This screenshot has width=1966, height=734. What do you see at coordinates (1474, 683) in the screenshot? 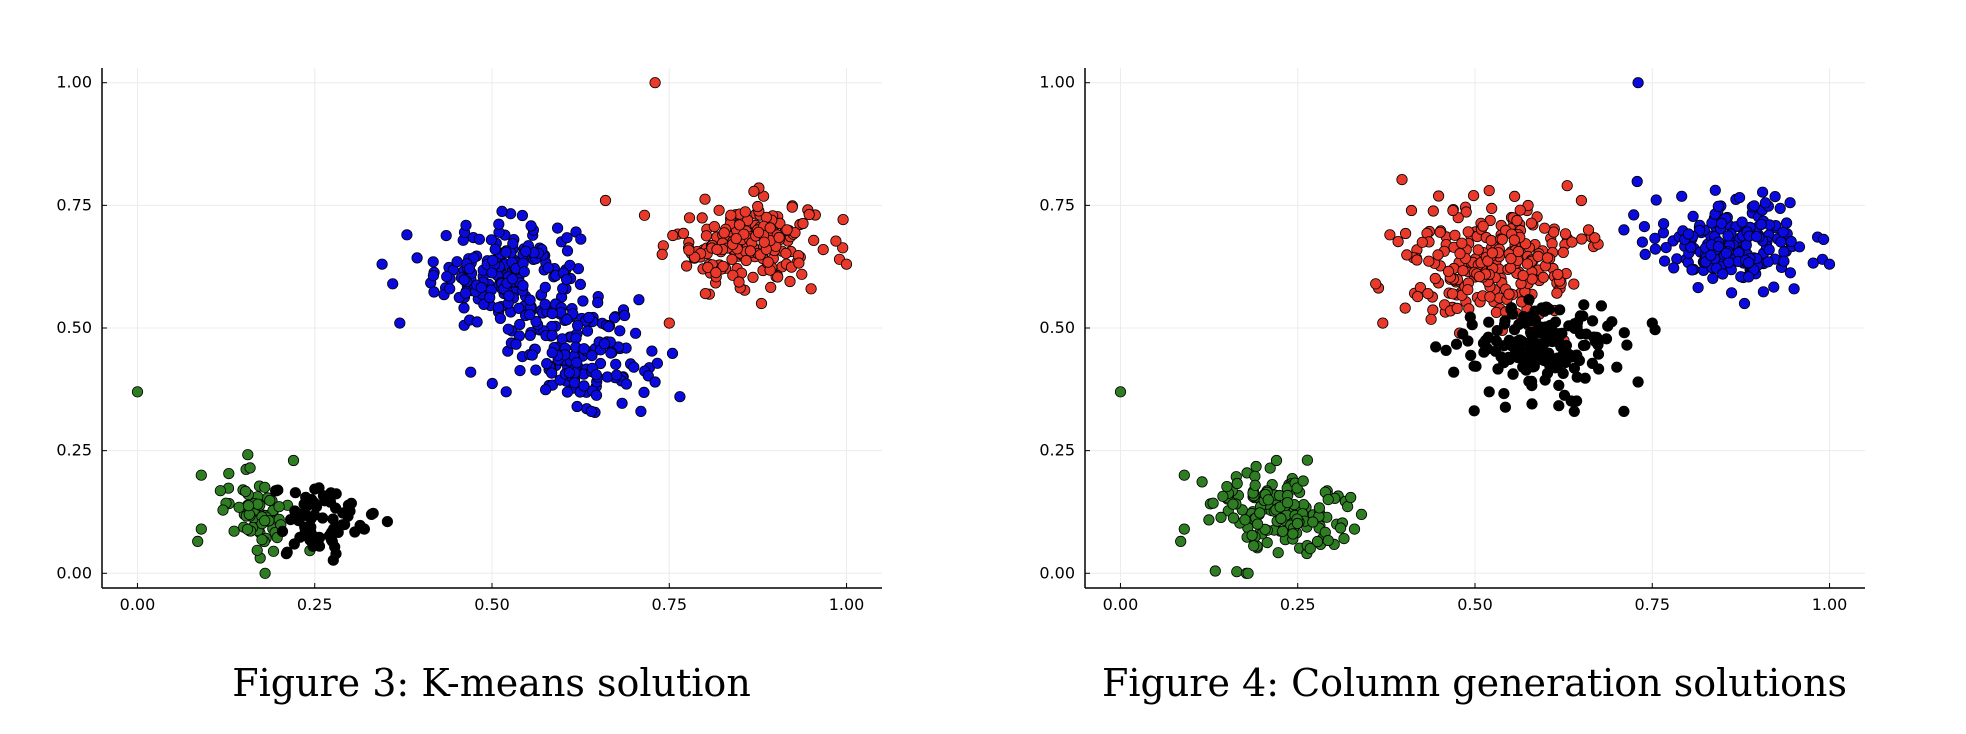
I see `figure-4-caption: Figure 4: Column generation solutions` at bounding box center [1474, 683].